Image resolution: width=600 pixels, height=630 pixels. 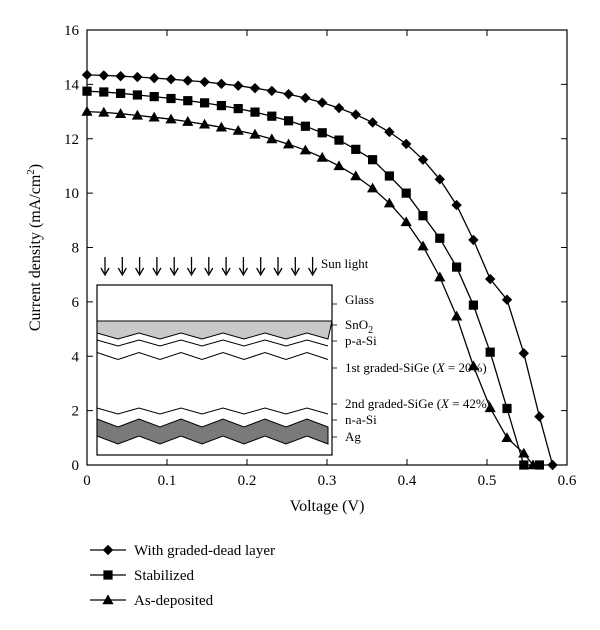 What do you see at coordinates (87, 481) in the screenshot?
I see `x-tick-label: 0` at bounding box center [87, 481].